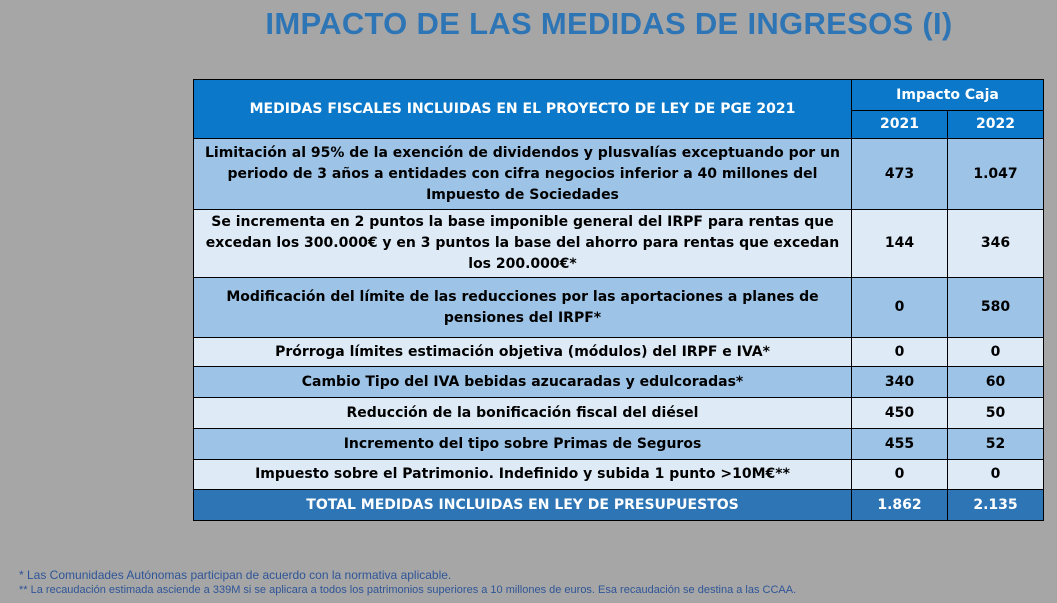 The height and width of the screenshot is (603, 1057). Describe the element at coordinates (995, 174) in the screenshot. I see `value-2022: 1.047` at that location.